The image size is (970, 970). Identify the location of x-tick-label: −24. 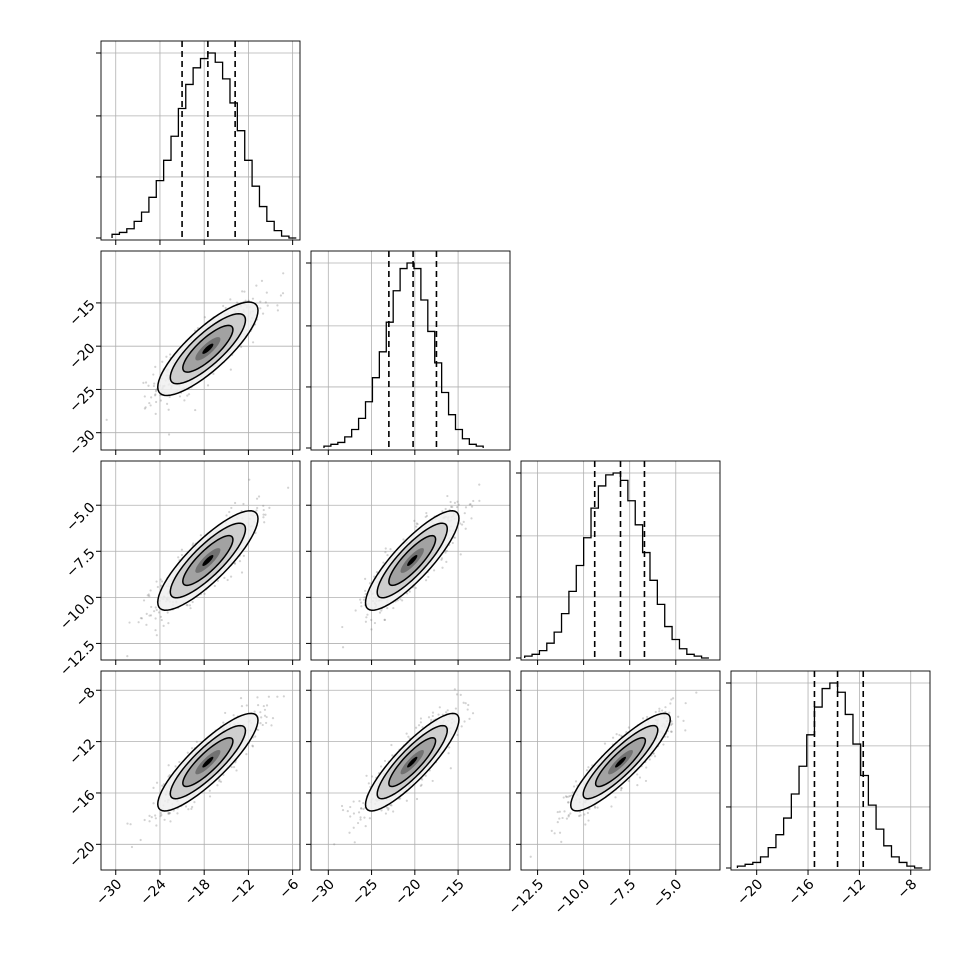
(153, 892).